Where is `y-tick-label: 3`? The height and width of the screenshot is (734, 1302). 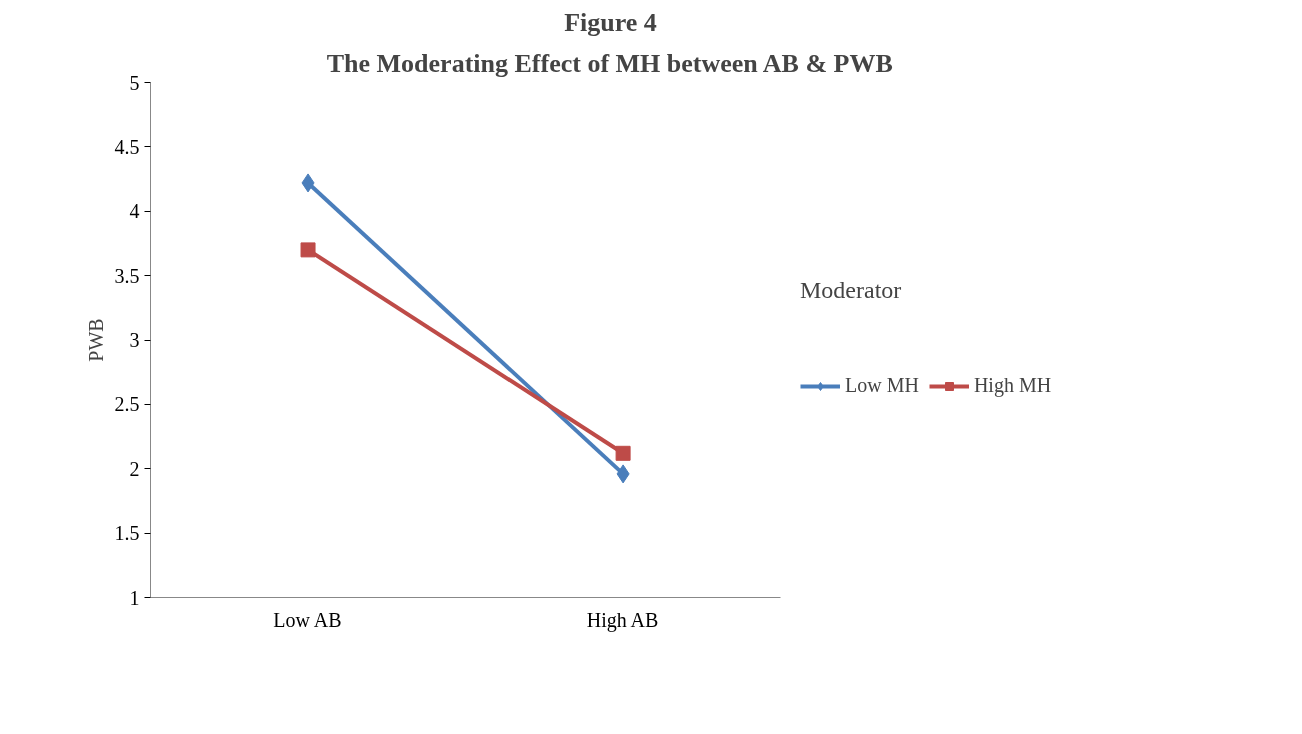
y-tick-label: 3 is located at coordinates (134, 340).